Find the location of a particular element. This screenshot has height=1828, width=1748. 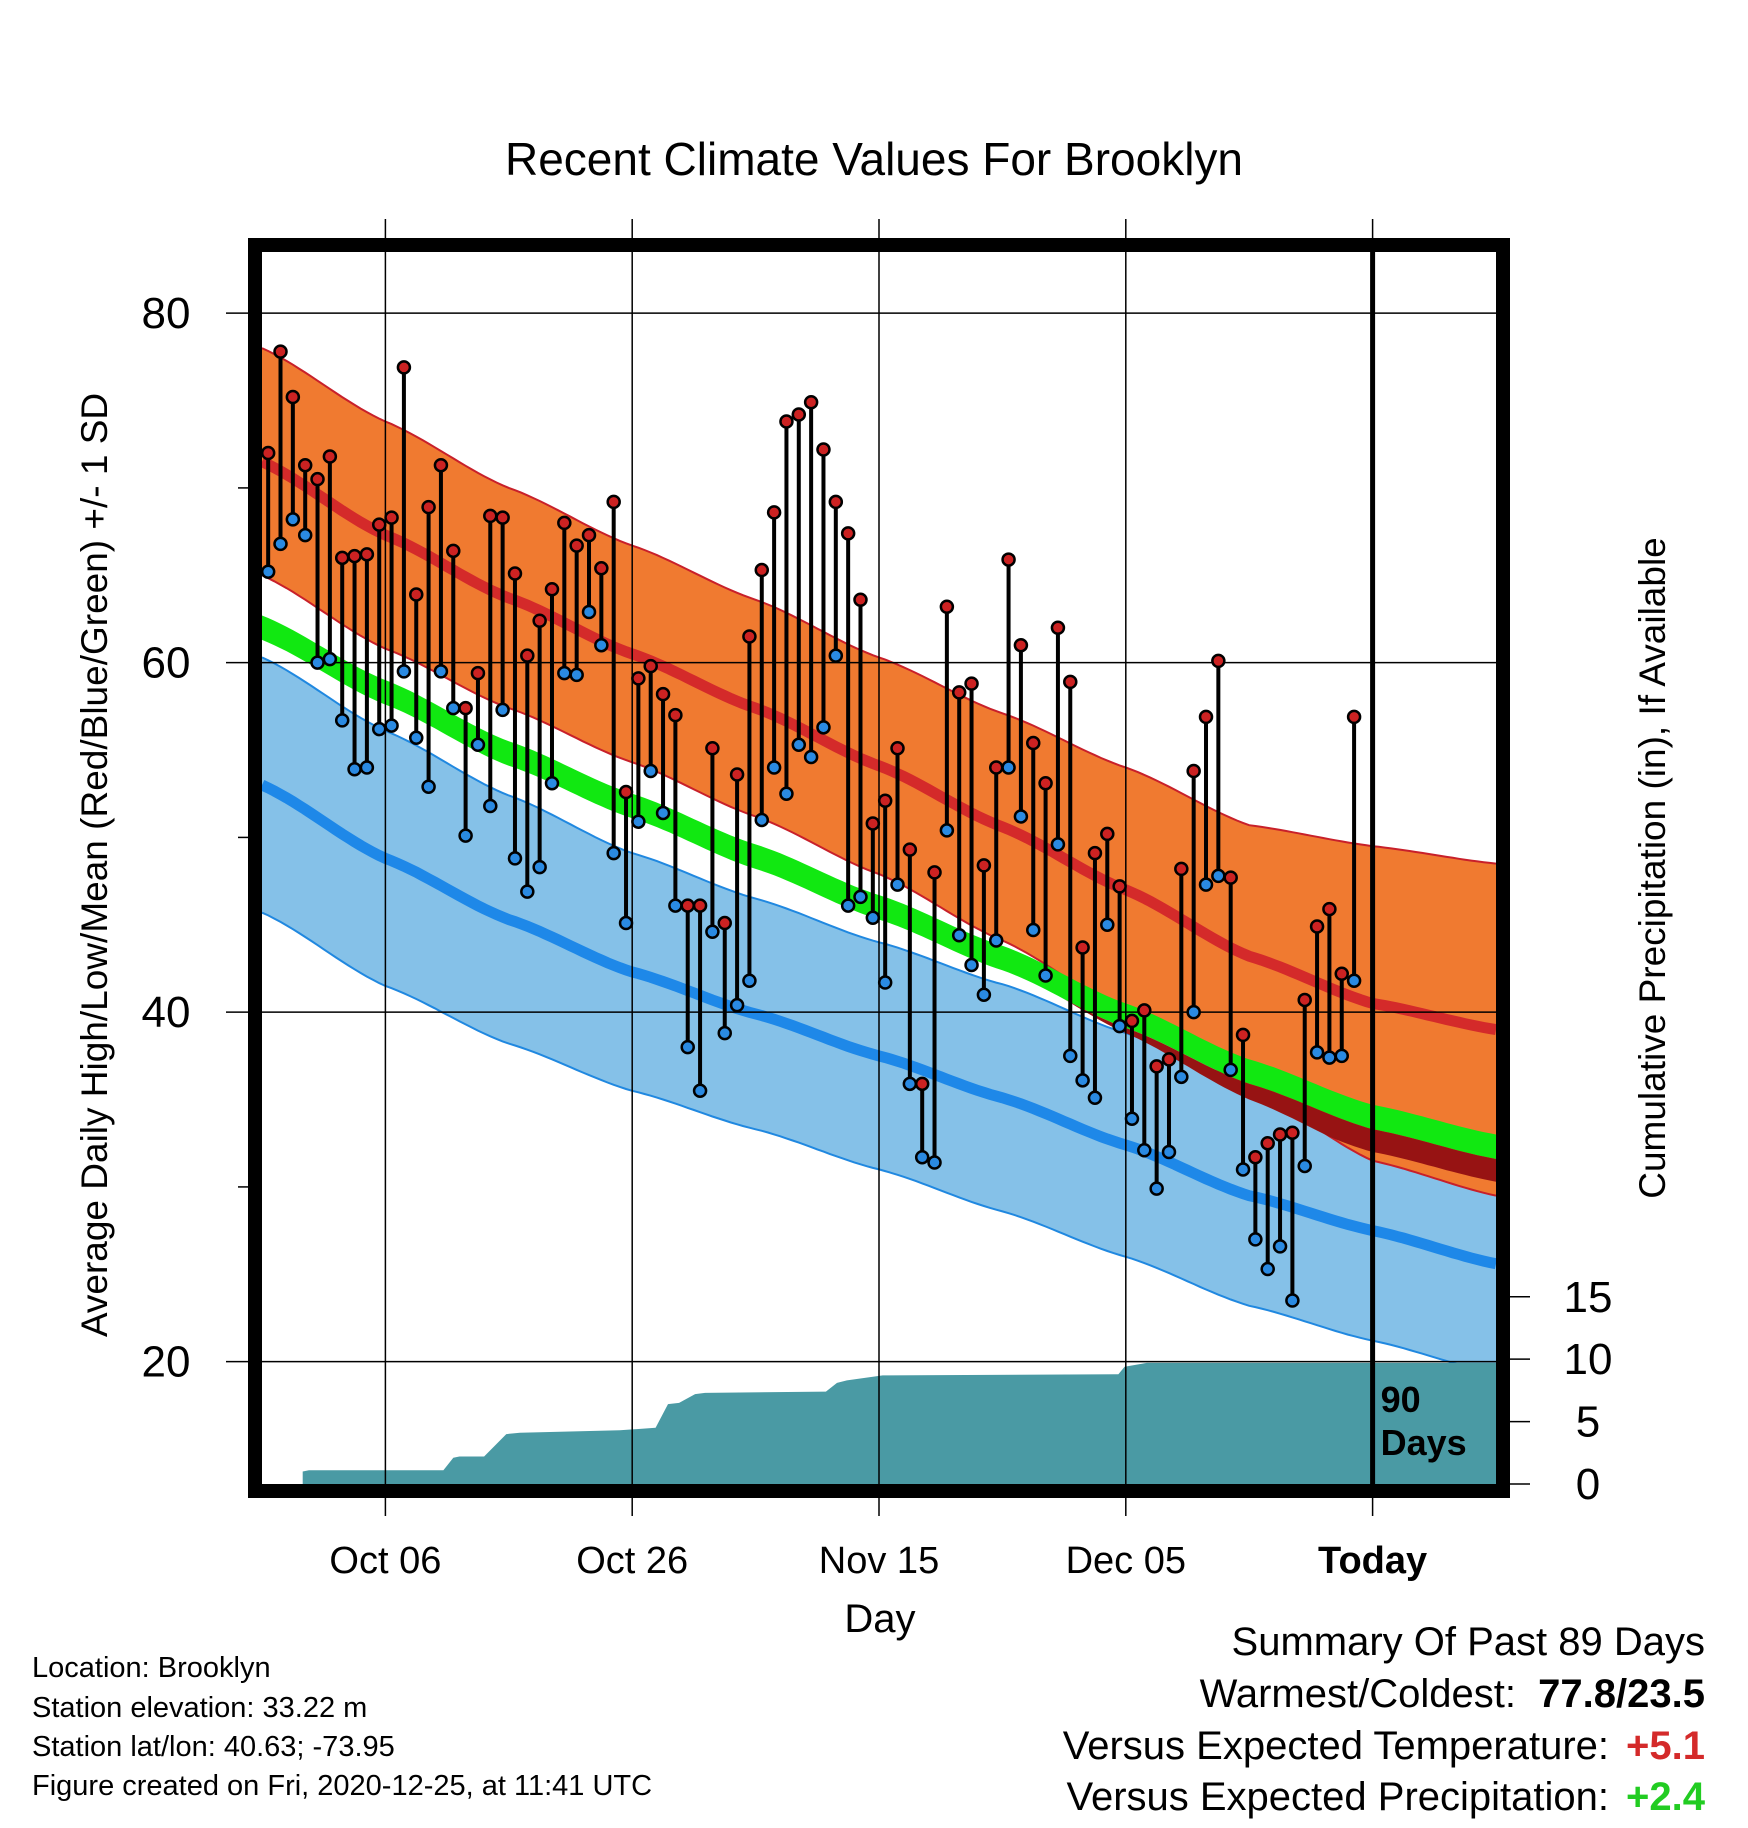

station-elevation-text: Station elevation: 33.22 m is located at coordinates (200, 1708).